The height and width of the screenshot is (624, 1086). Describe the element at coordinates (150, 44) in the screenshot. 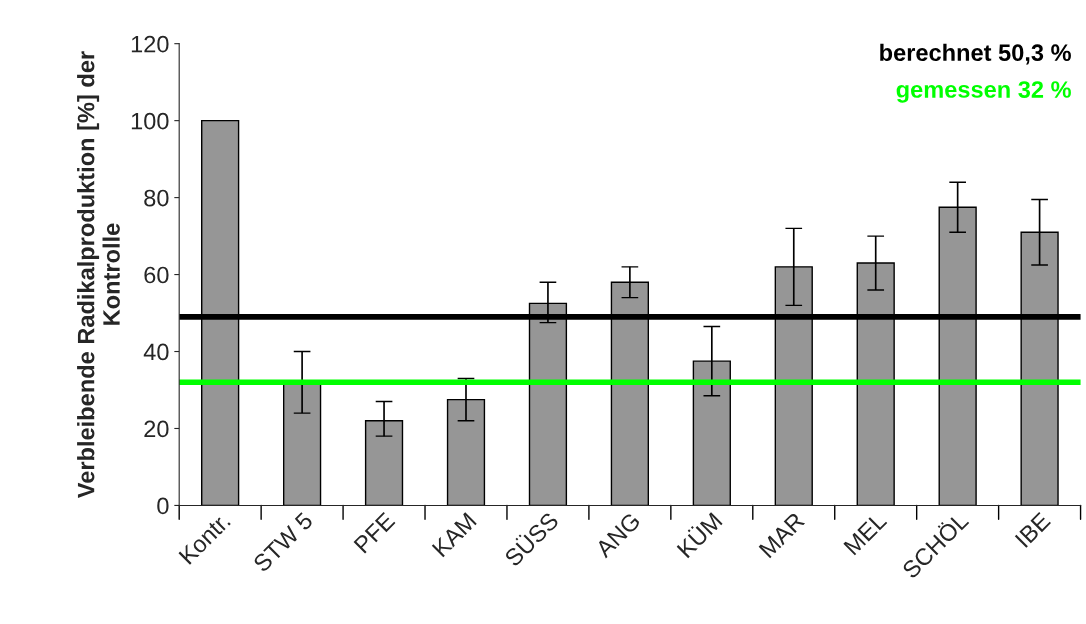

I see `y-tick-label: 120` at that location.